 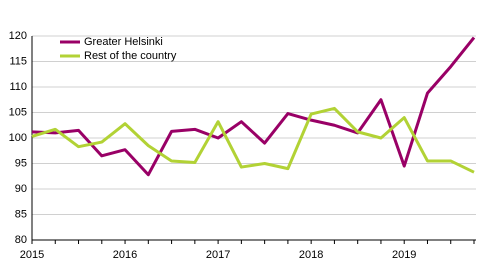 I want to click on x-tick-label: 2018, so click(x=311, y=255).